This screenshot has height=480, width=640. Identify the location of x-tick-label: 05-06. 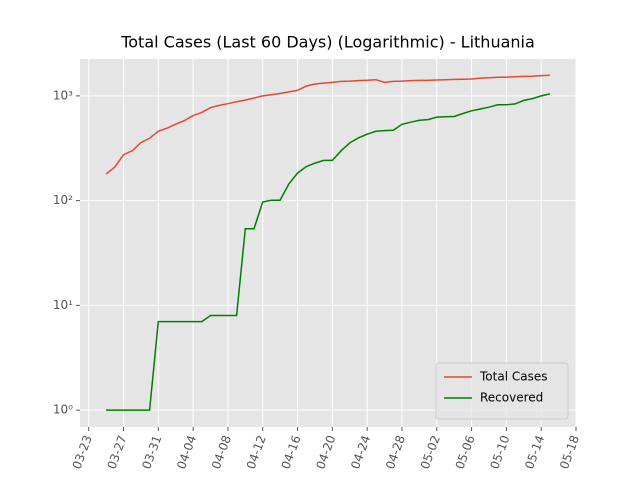
(465, 452).